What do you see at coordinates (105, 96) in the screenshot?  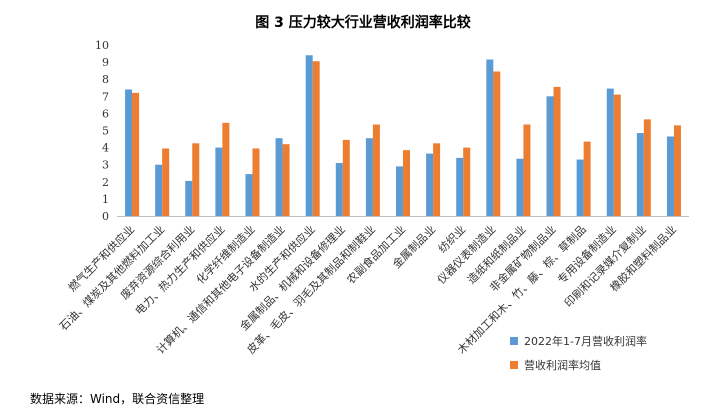 I see `y-tick-label: 7` at bounding box center [105, 96].